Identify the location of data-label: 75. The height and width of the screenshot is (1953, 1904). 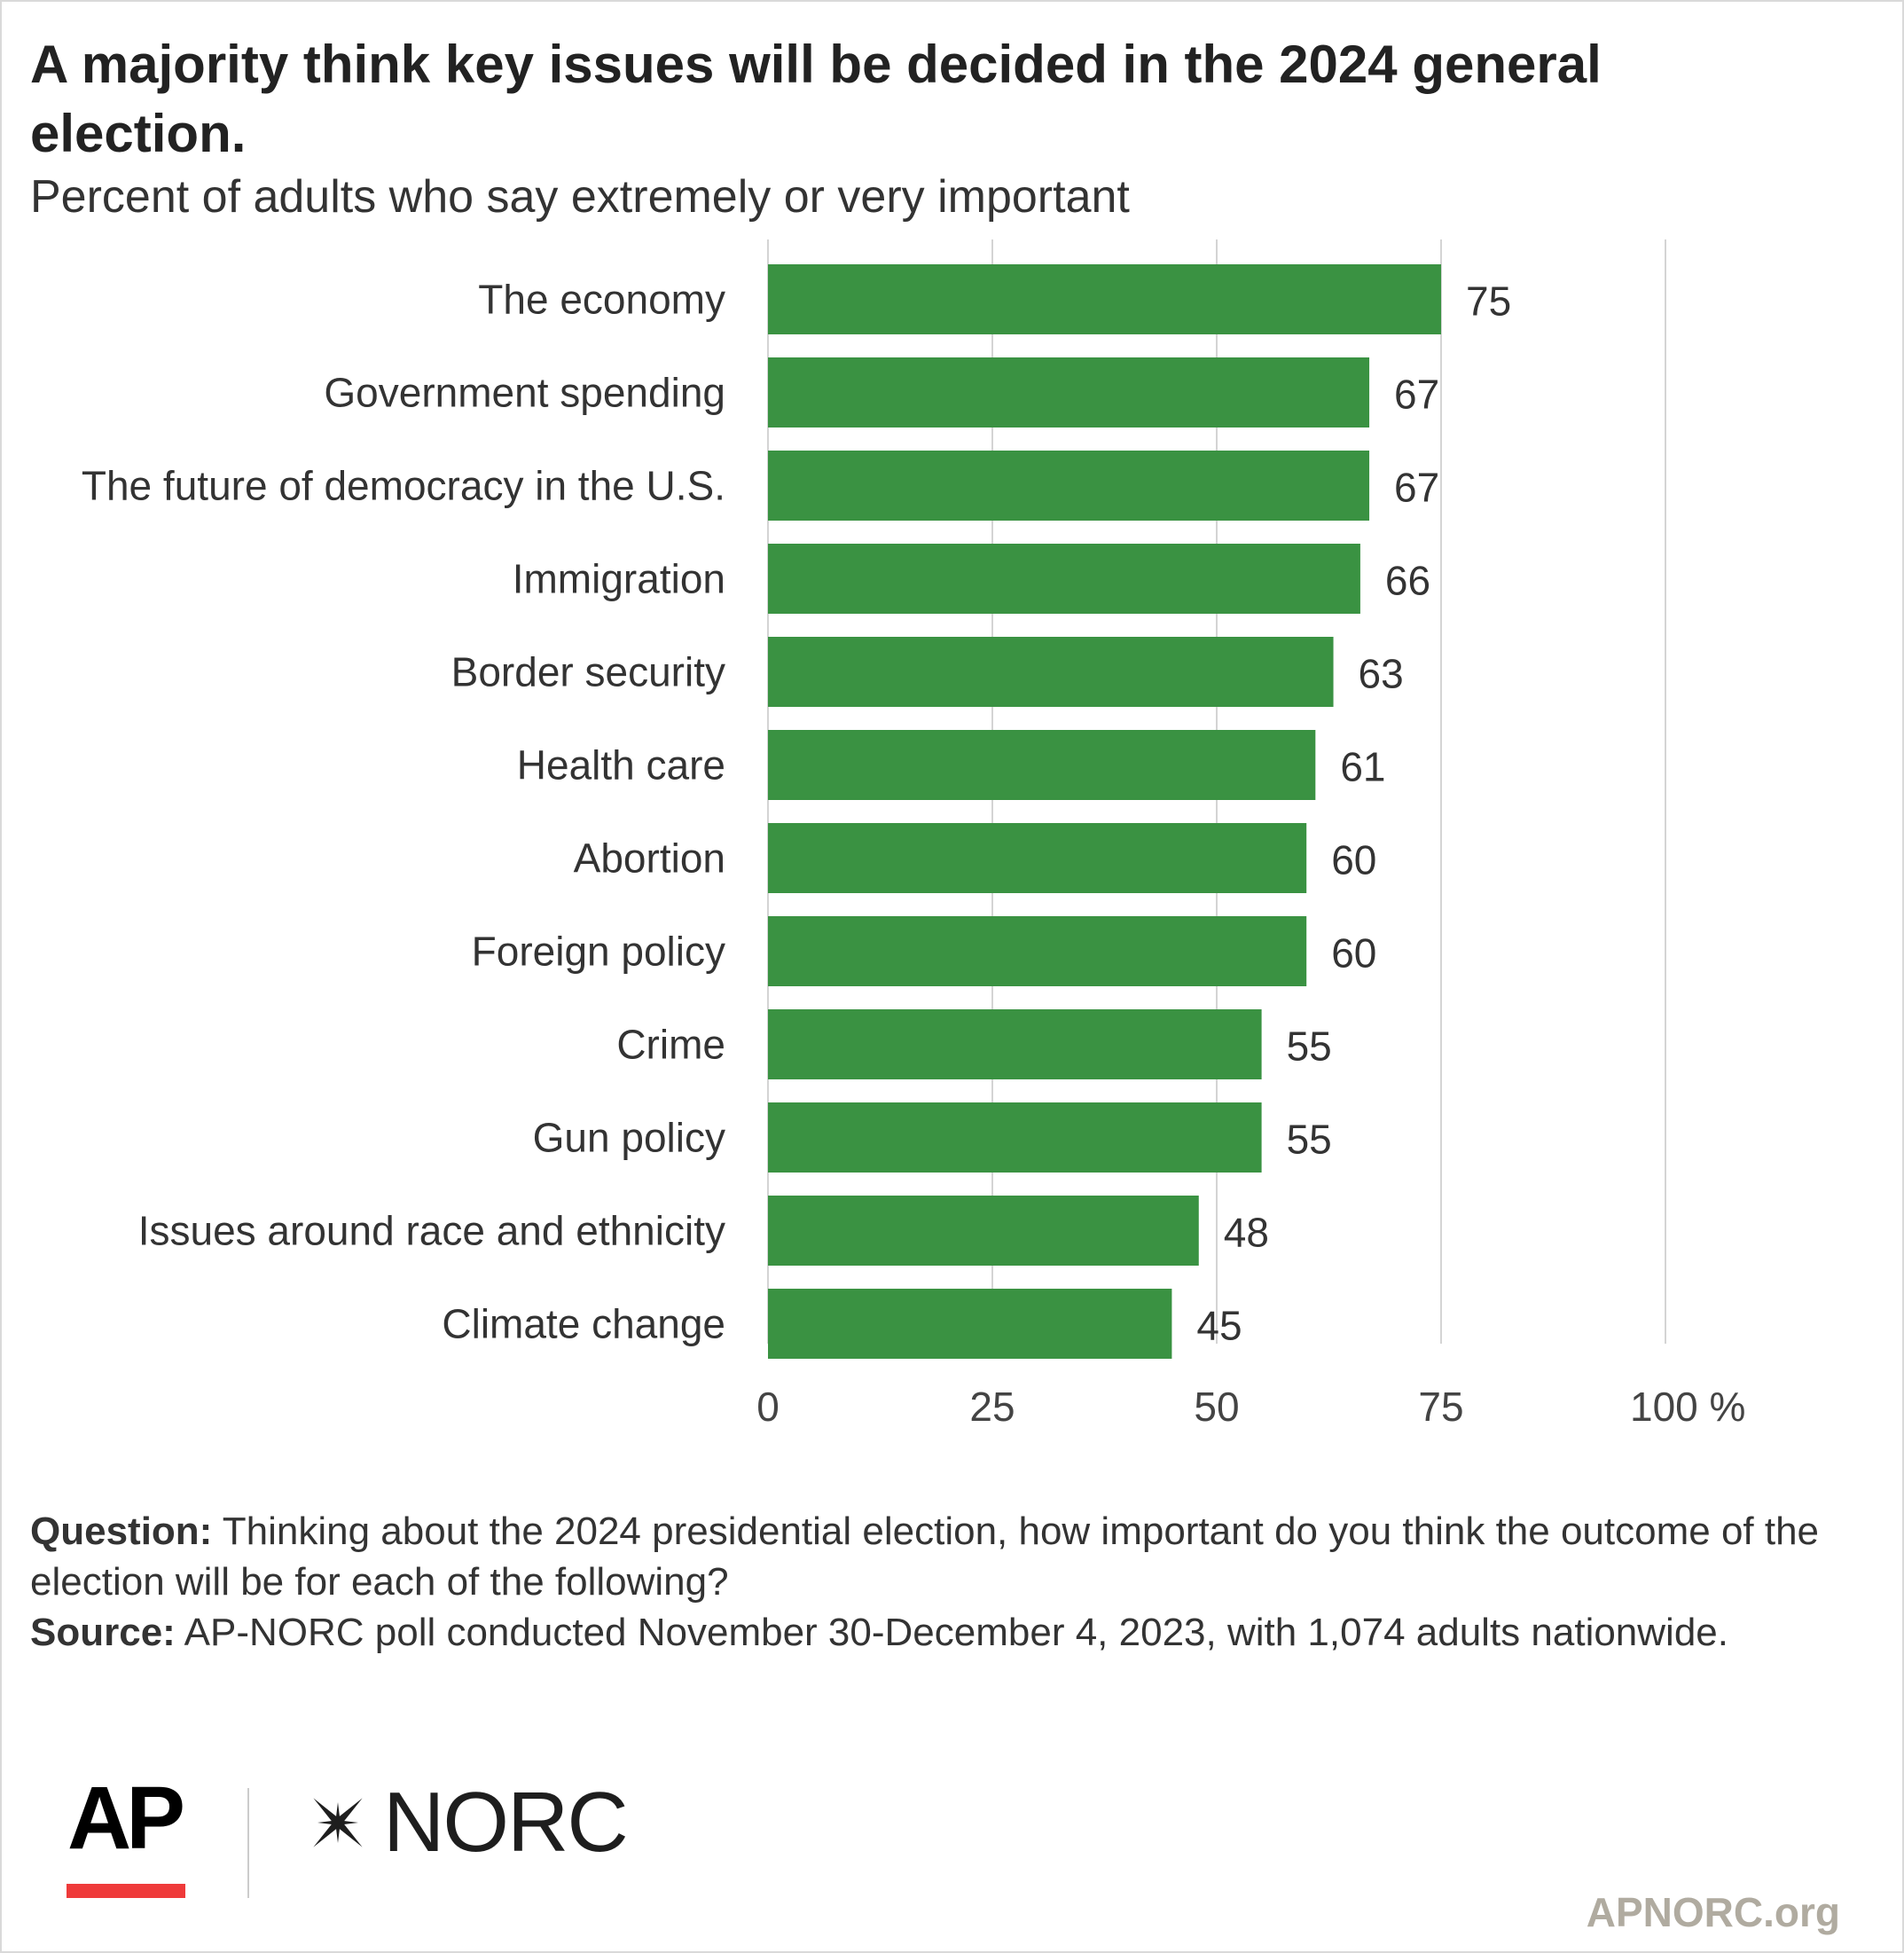
(1488, 302).